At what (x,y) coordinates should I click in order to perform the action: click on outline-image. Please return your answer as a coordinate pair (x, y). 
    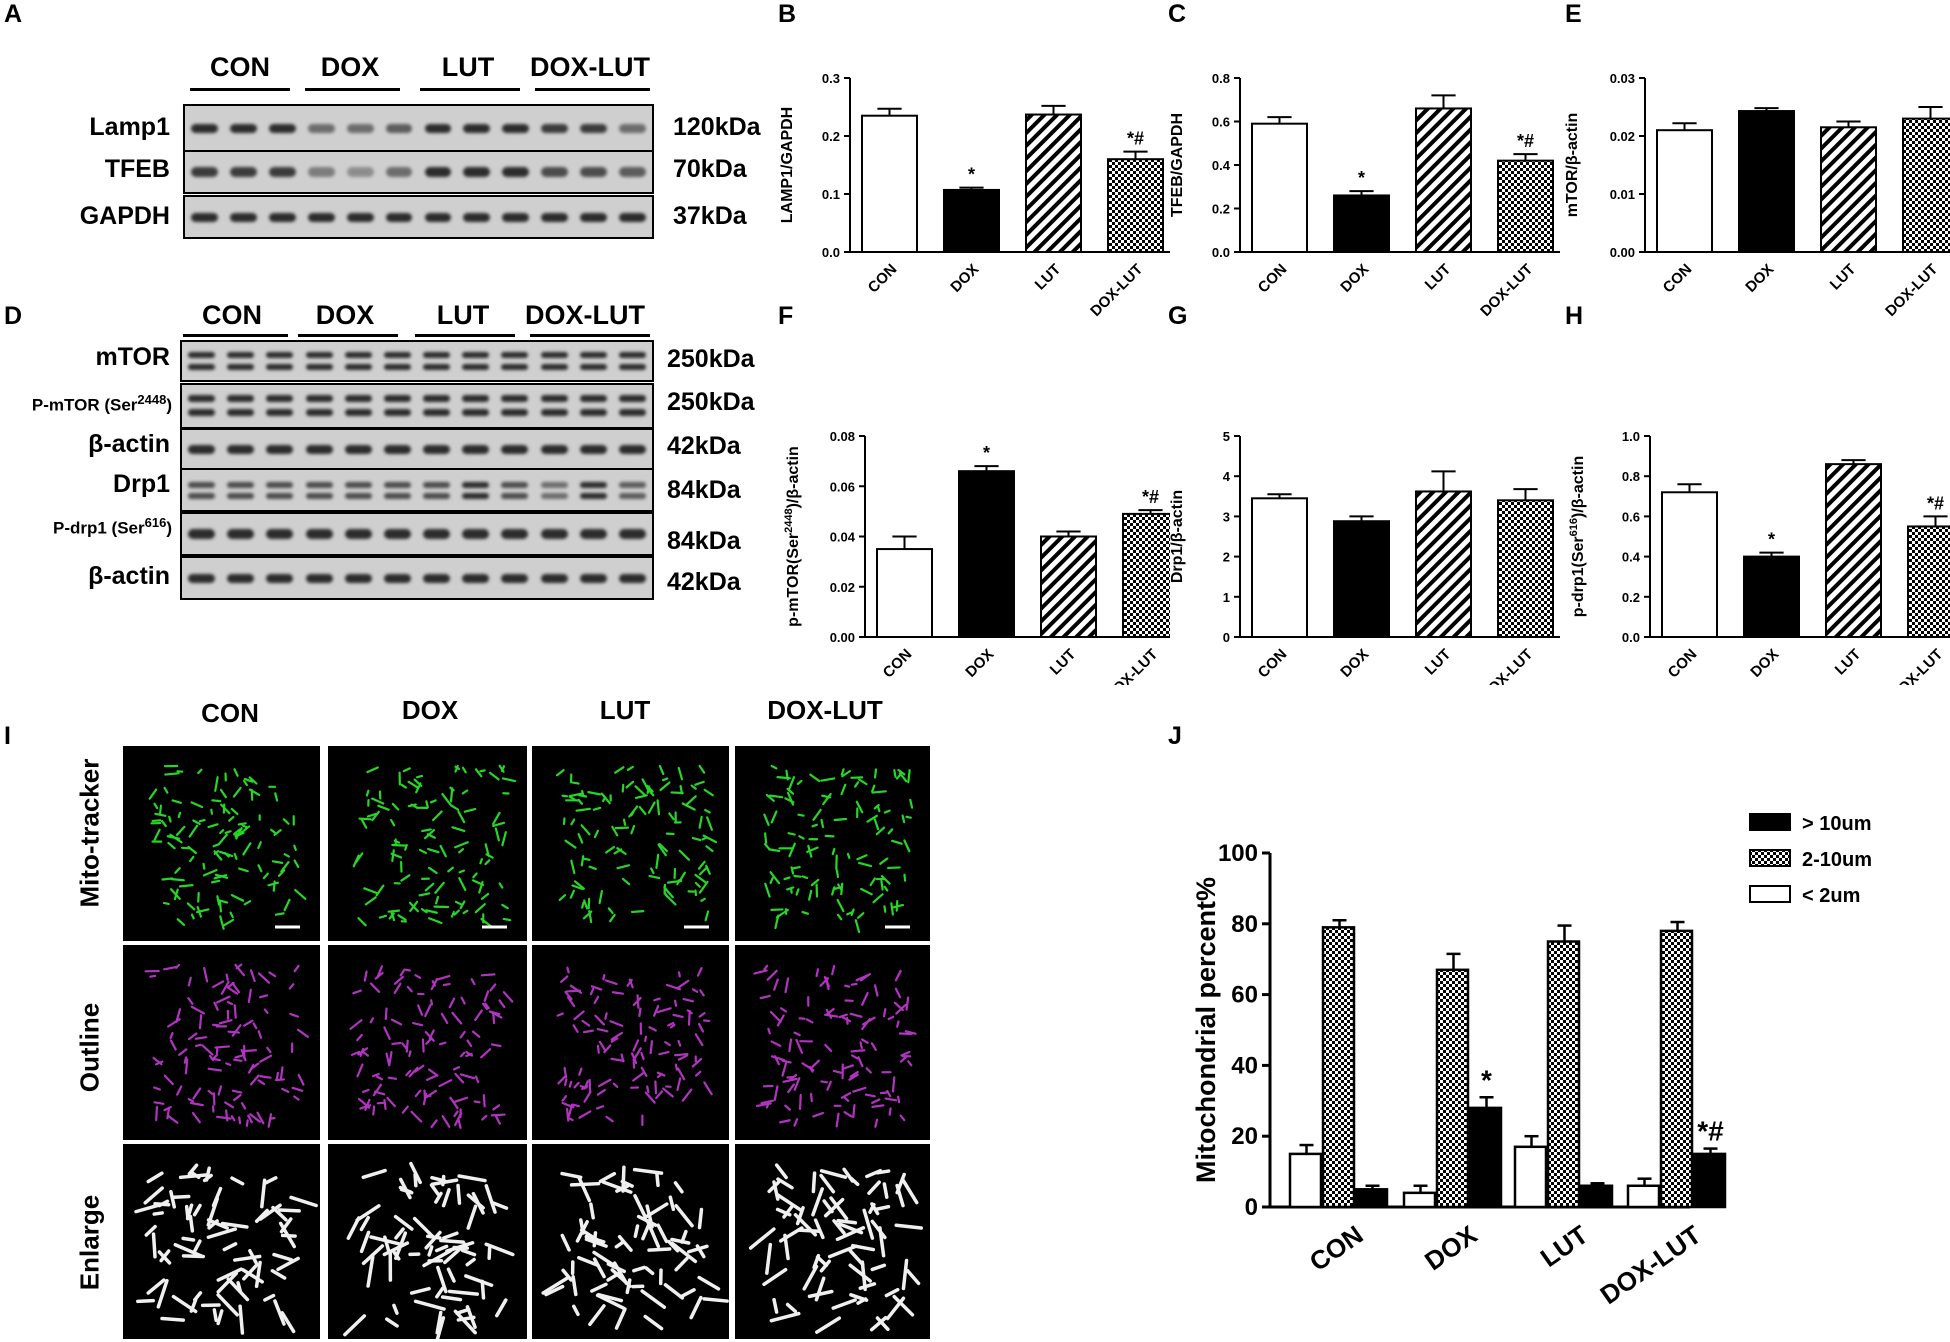
    Looking at the image, I should click on (427, 1042).